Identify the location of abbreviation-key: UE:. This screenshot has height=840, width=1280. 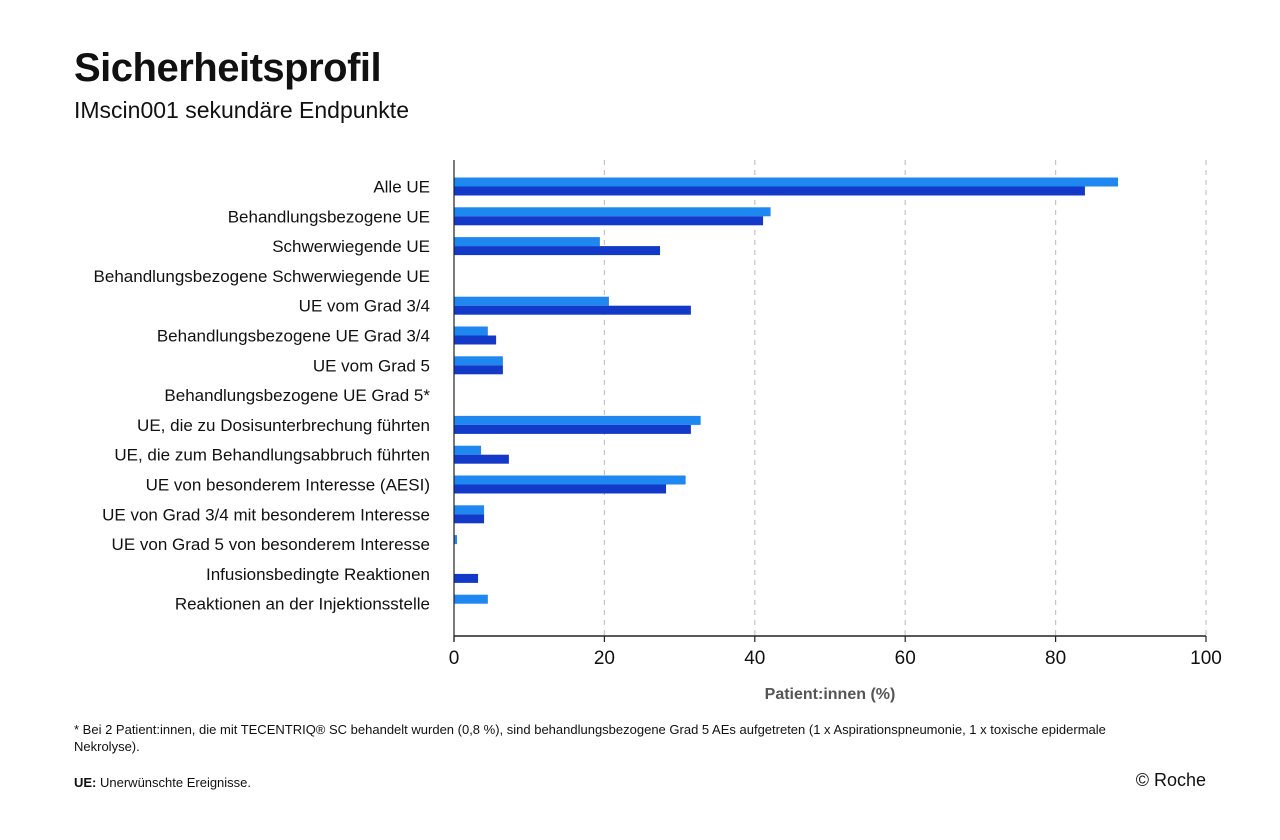
(85, 782).